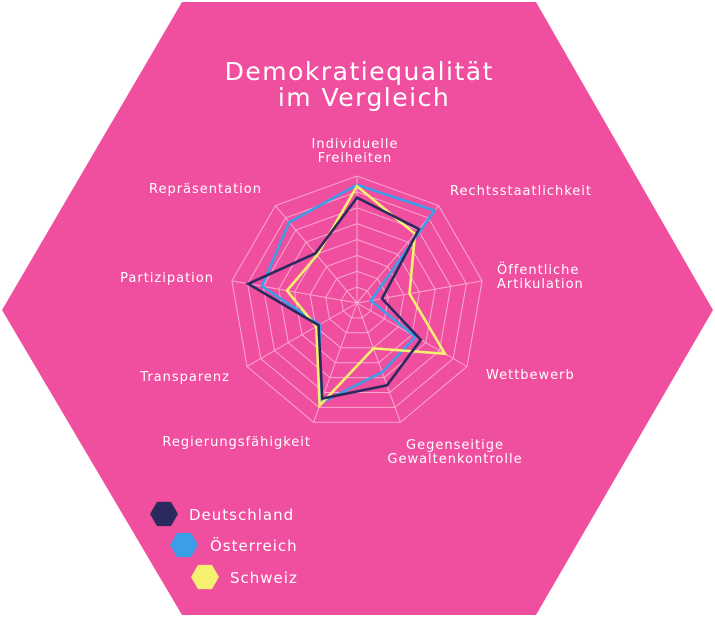 The width and height of the screenshot is (715, 617). I want to click on axis-label: Regierungsfähigkeit, so click(236, 442).